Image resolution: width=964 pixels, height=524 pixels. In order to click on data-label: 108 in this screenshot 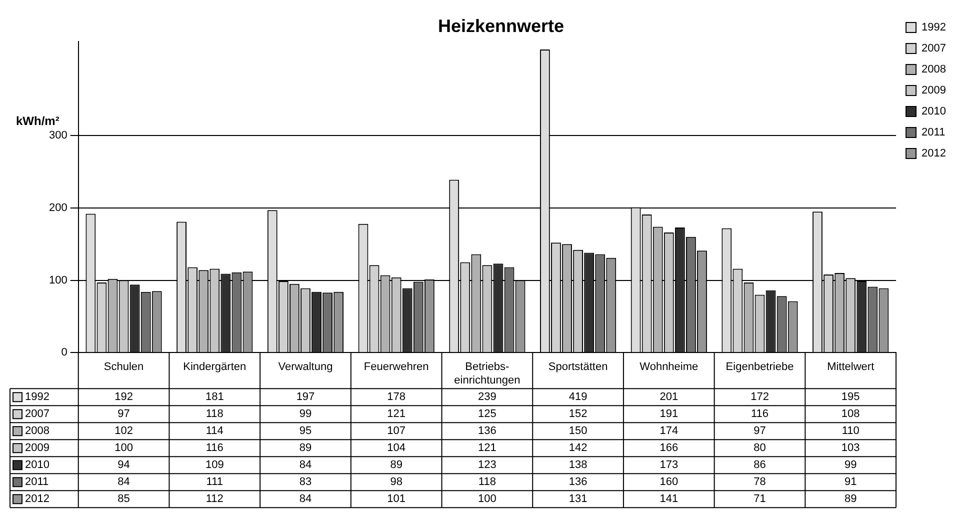, I will do `click(850, 414)`.